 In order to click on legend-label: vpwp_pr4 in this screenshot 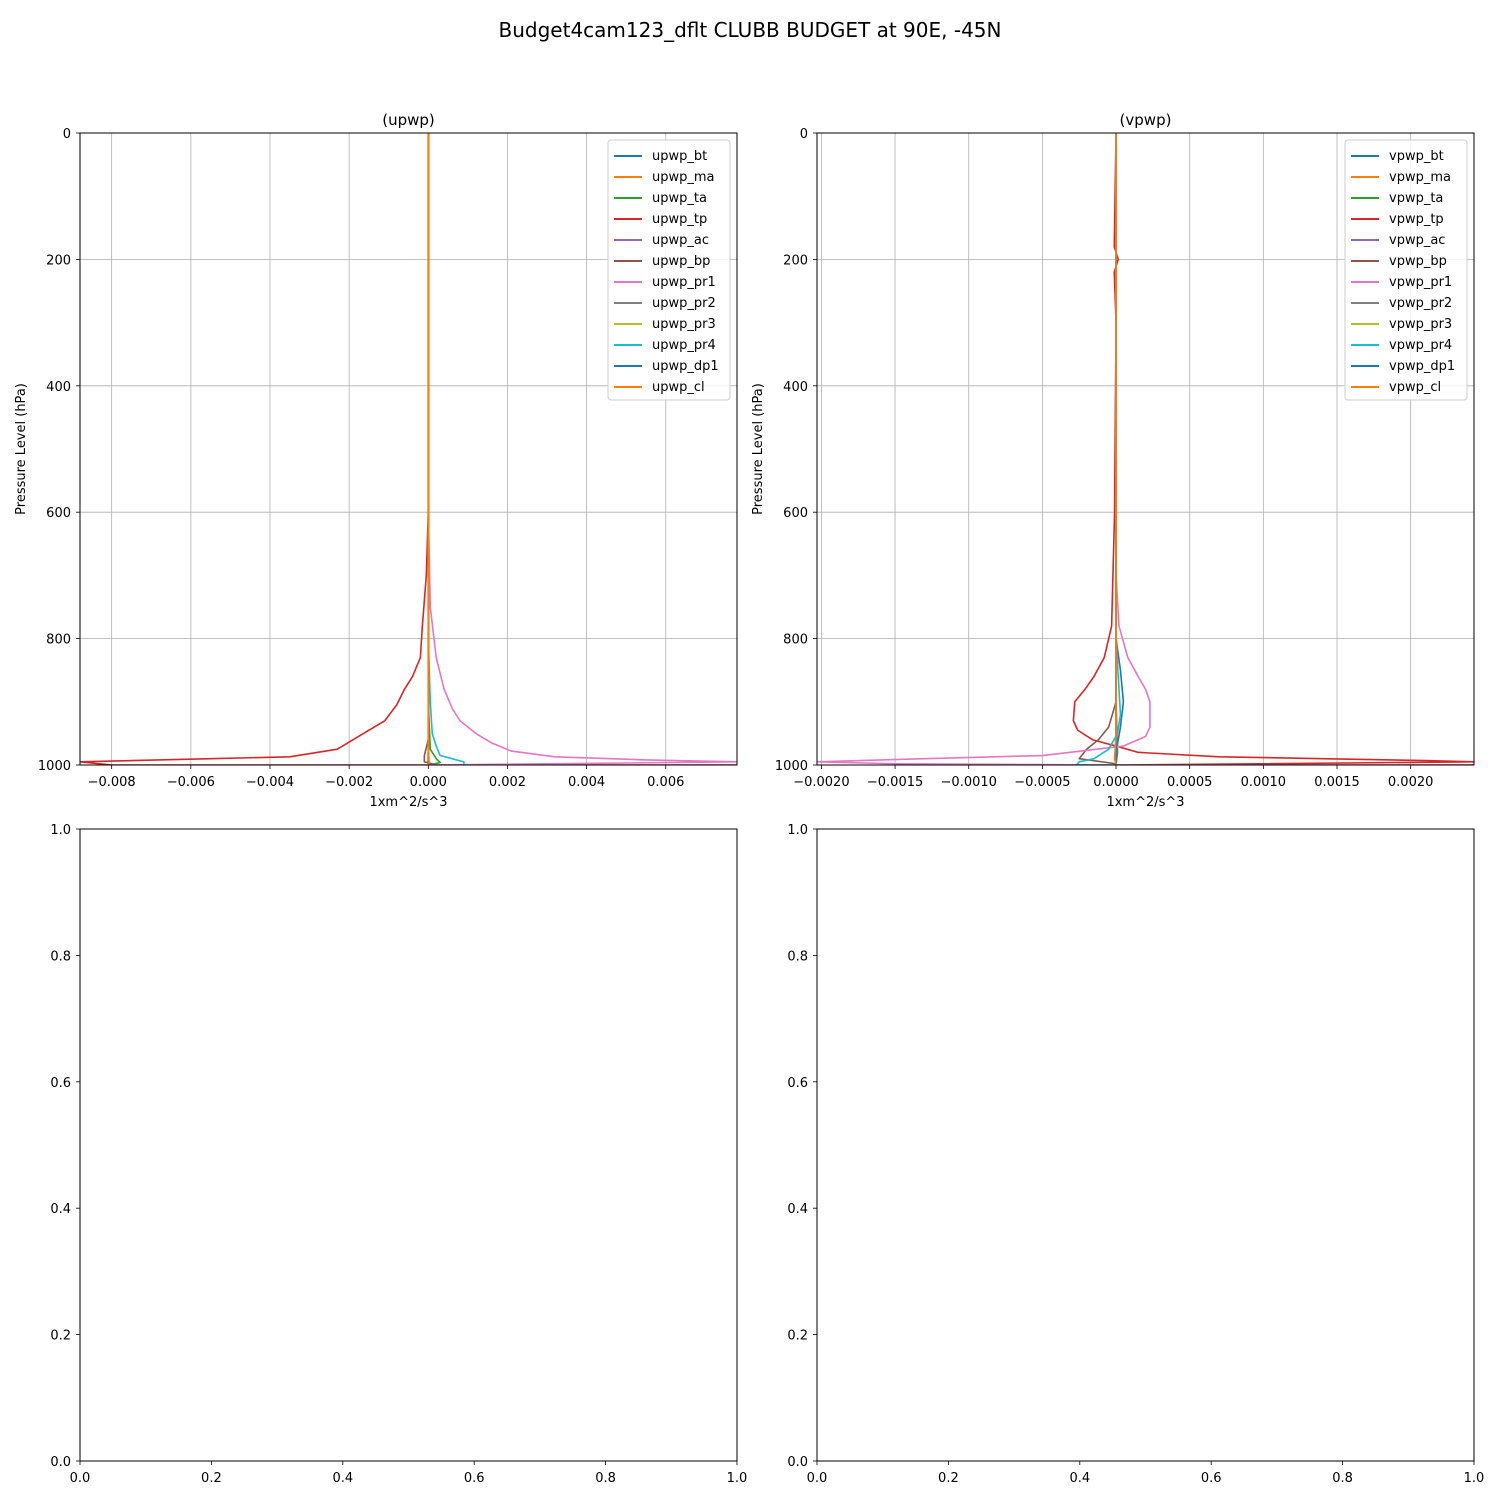, I will do `click(1420, 345)`.